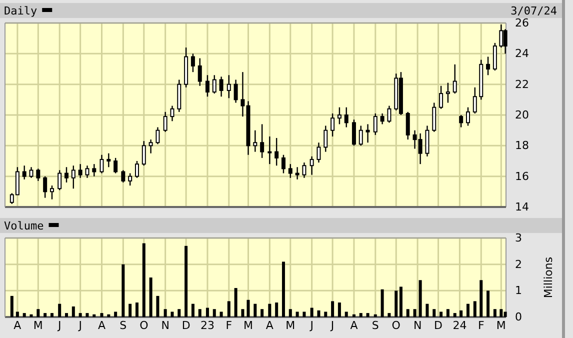 The height and width of the screenshot is (338, 573). What do you see at coordinates (522, 23) in the screenshot?
I see `y-tick-label: 26` at bounding box center [522, 23].